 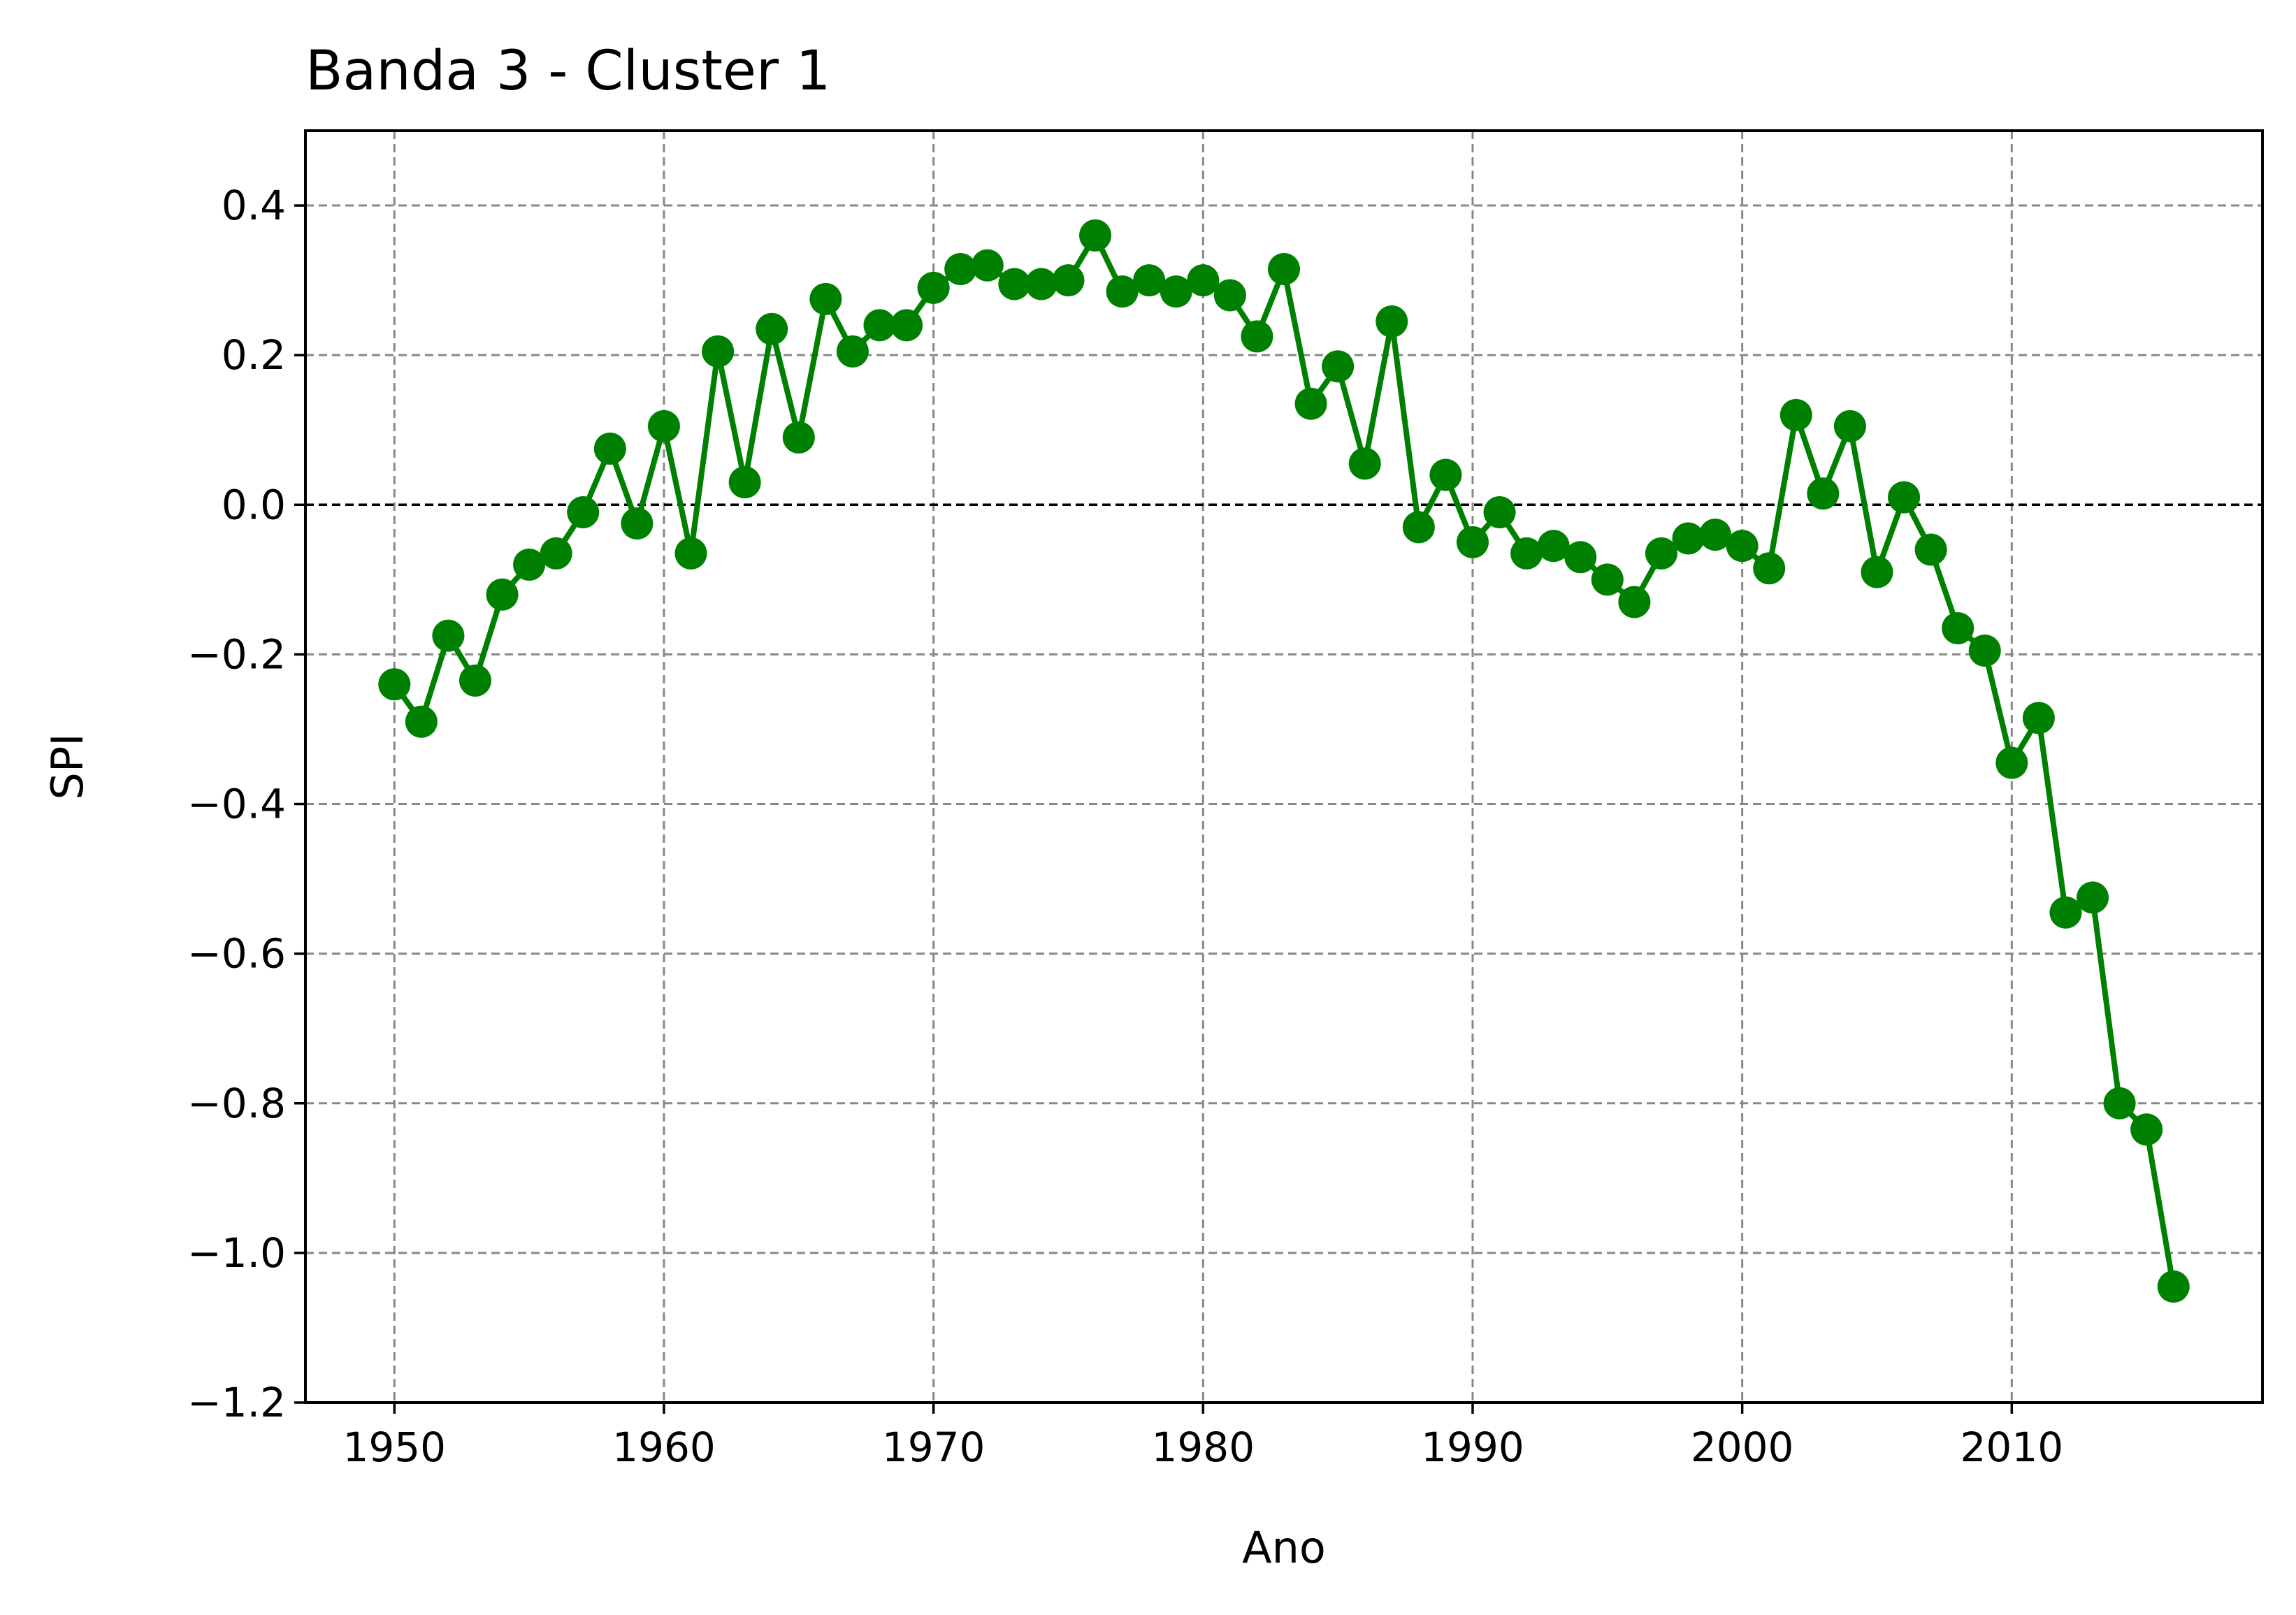 I want to click on y-tick-label: −0.6, so click(x=237, y=954).